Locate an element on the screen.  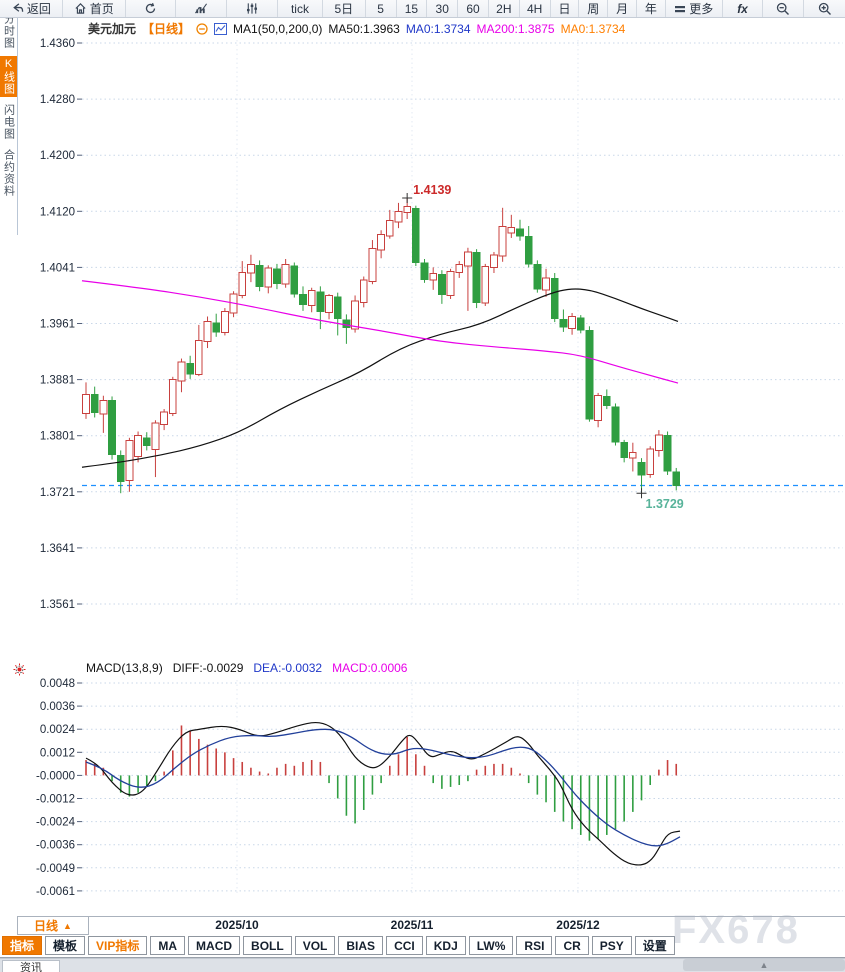
low-cross-marker is located at coordinates (641, 493).